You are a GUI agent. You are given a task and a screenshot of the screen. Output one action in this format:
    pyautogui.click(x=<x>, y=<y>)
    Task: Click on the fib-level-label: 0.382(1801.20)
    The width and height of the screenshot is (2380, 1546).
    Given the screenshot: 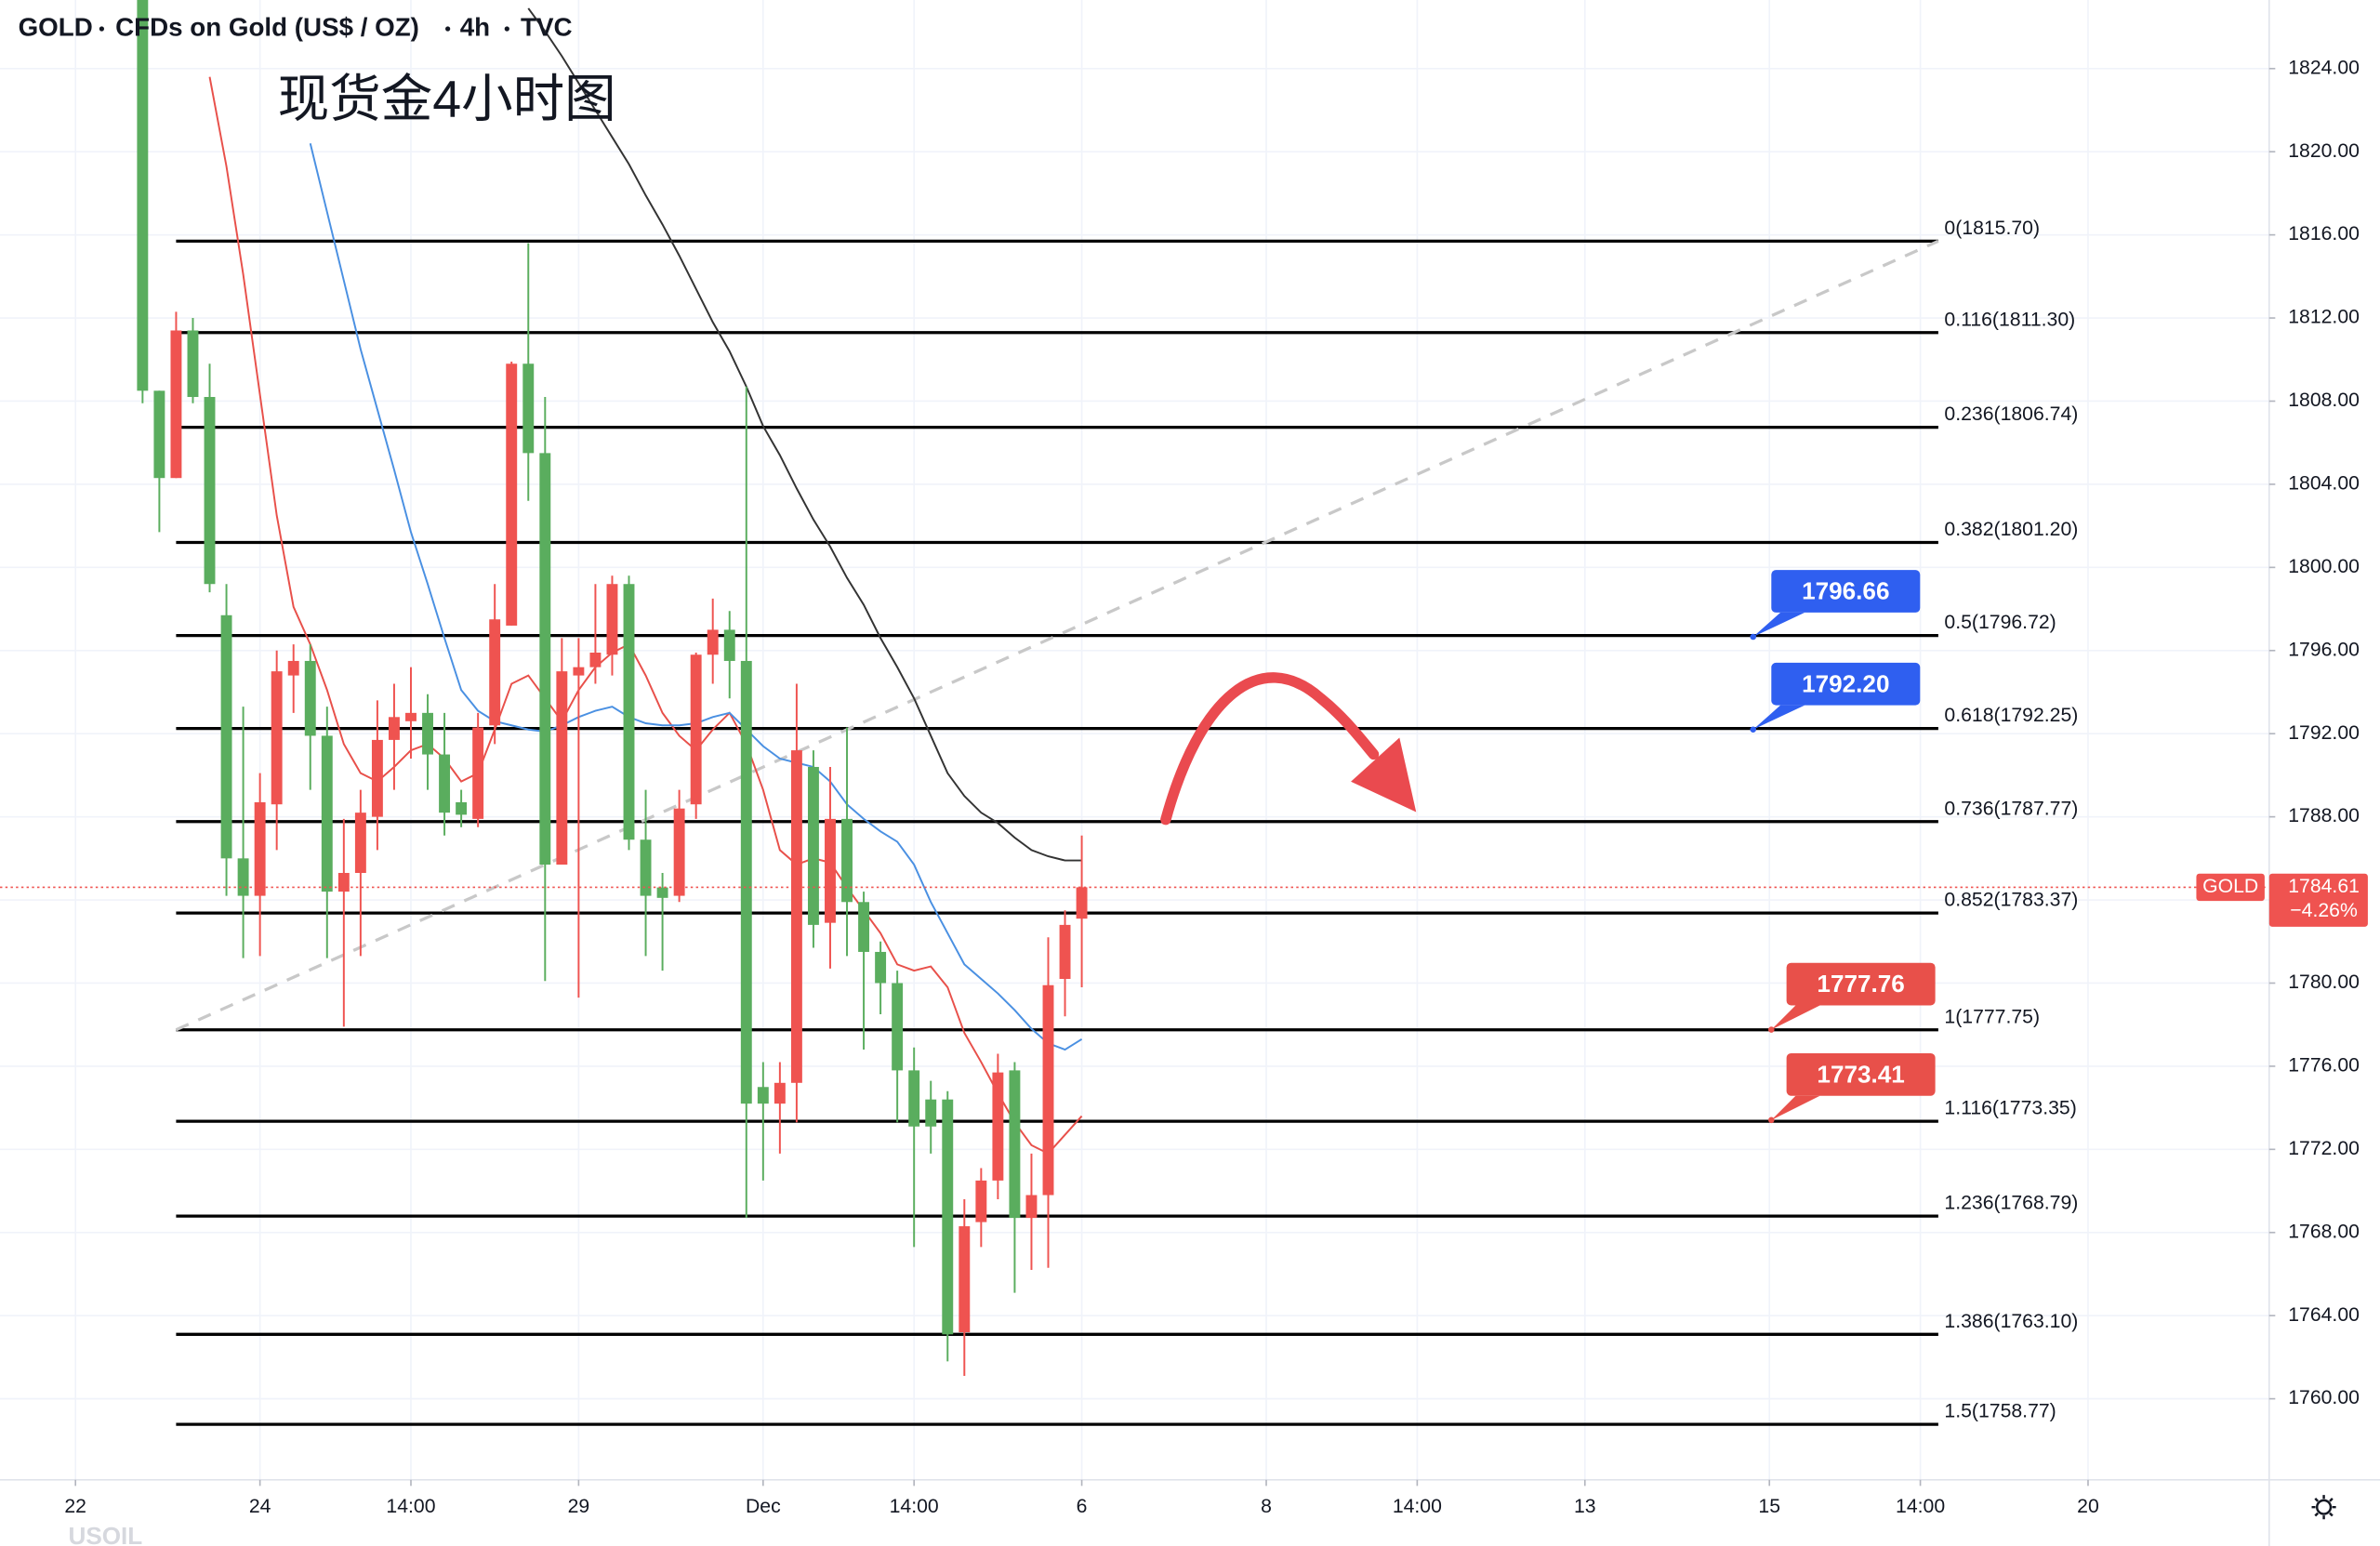 What is the action you would take?
    pyautogui.click(x=2011, y=529)
    